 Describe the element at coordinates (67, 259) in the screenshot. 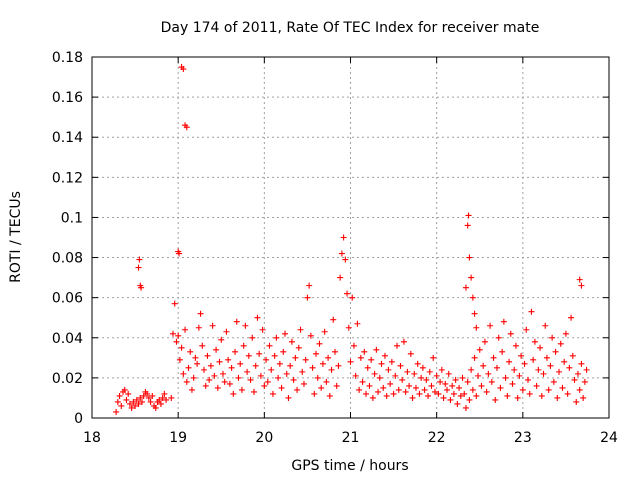

I see `y-tick-label: 0.08` at that location.